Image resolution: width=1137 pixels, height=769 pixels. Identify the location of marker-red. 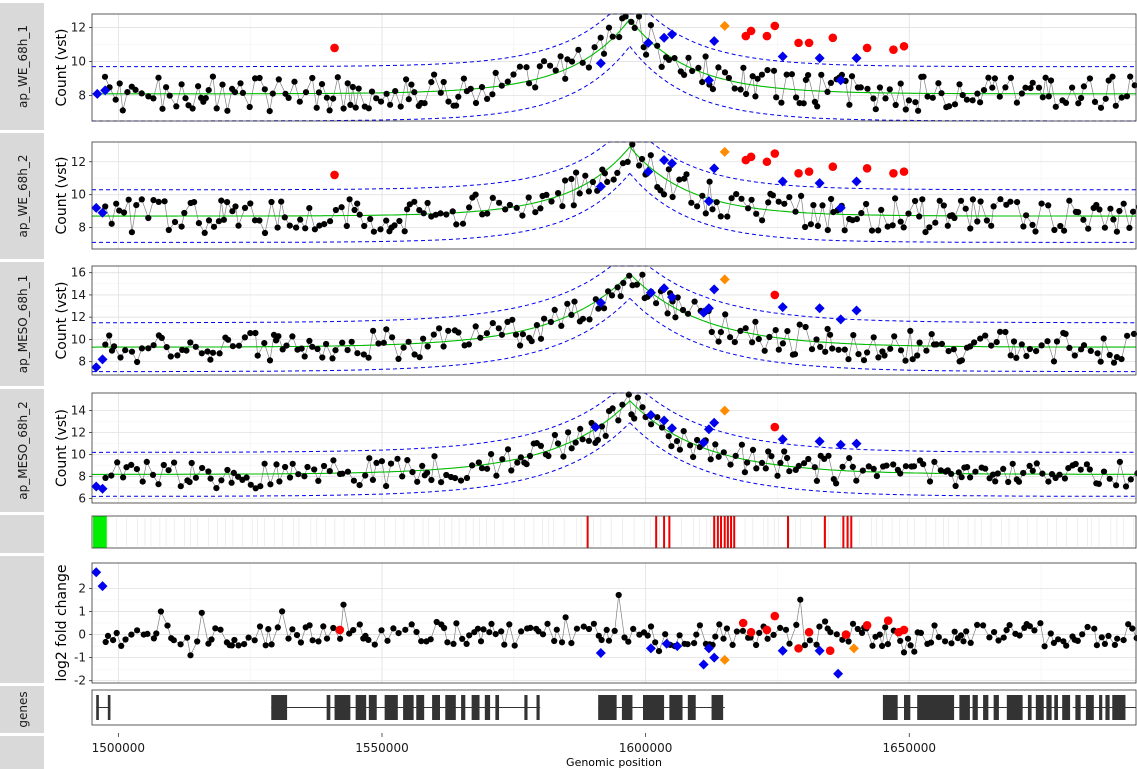
(893, 173).